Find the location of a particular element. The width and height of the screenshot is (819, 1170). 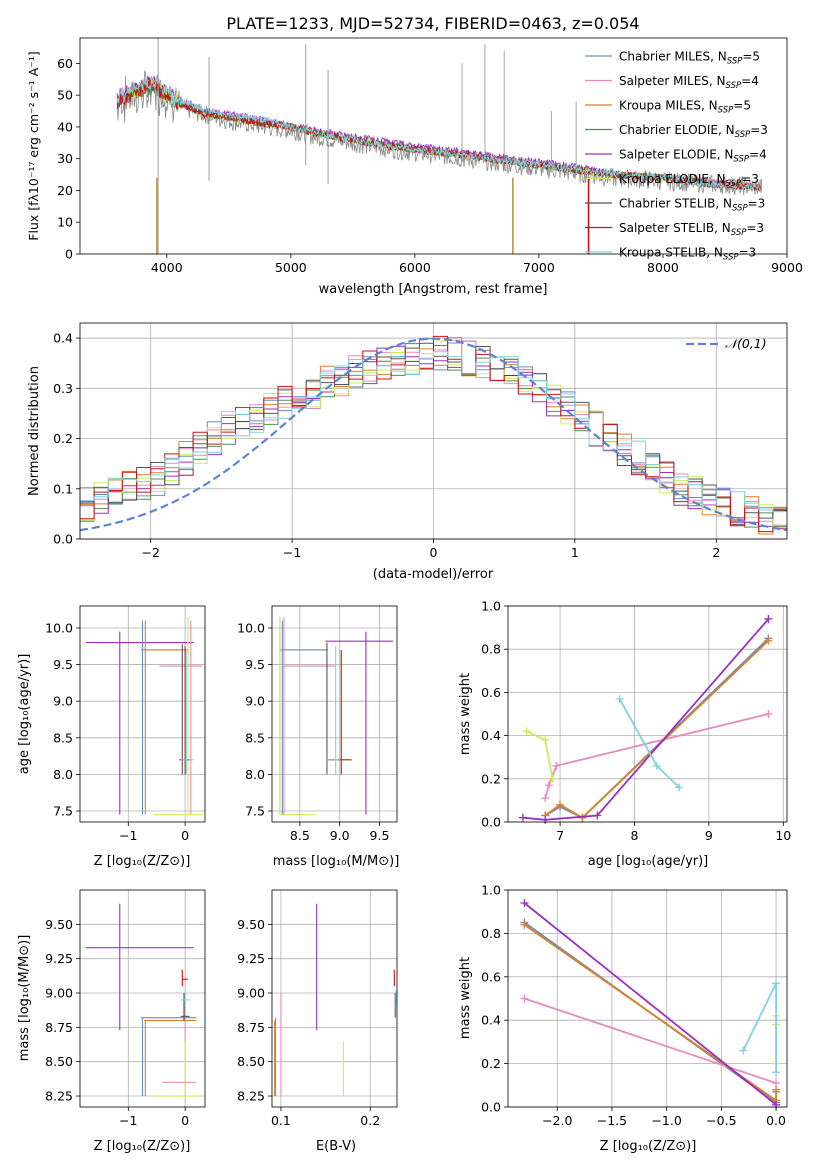

spectrum-ytick-label: 0 is located at coordinates (69, 254).